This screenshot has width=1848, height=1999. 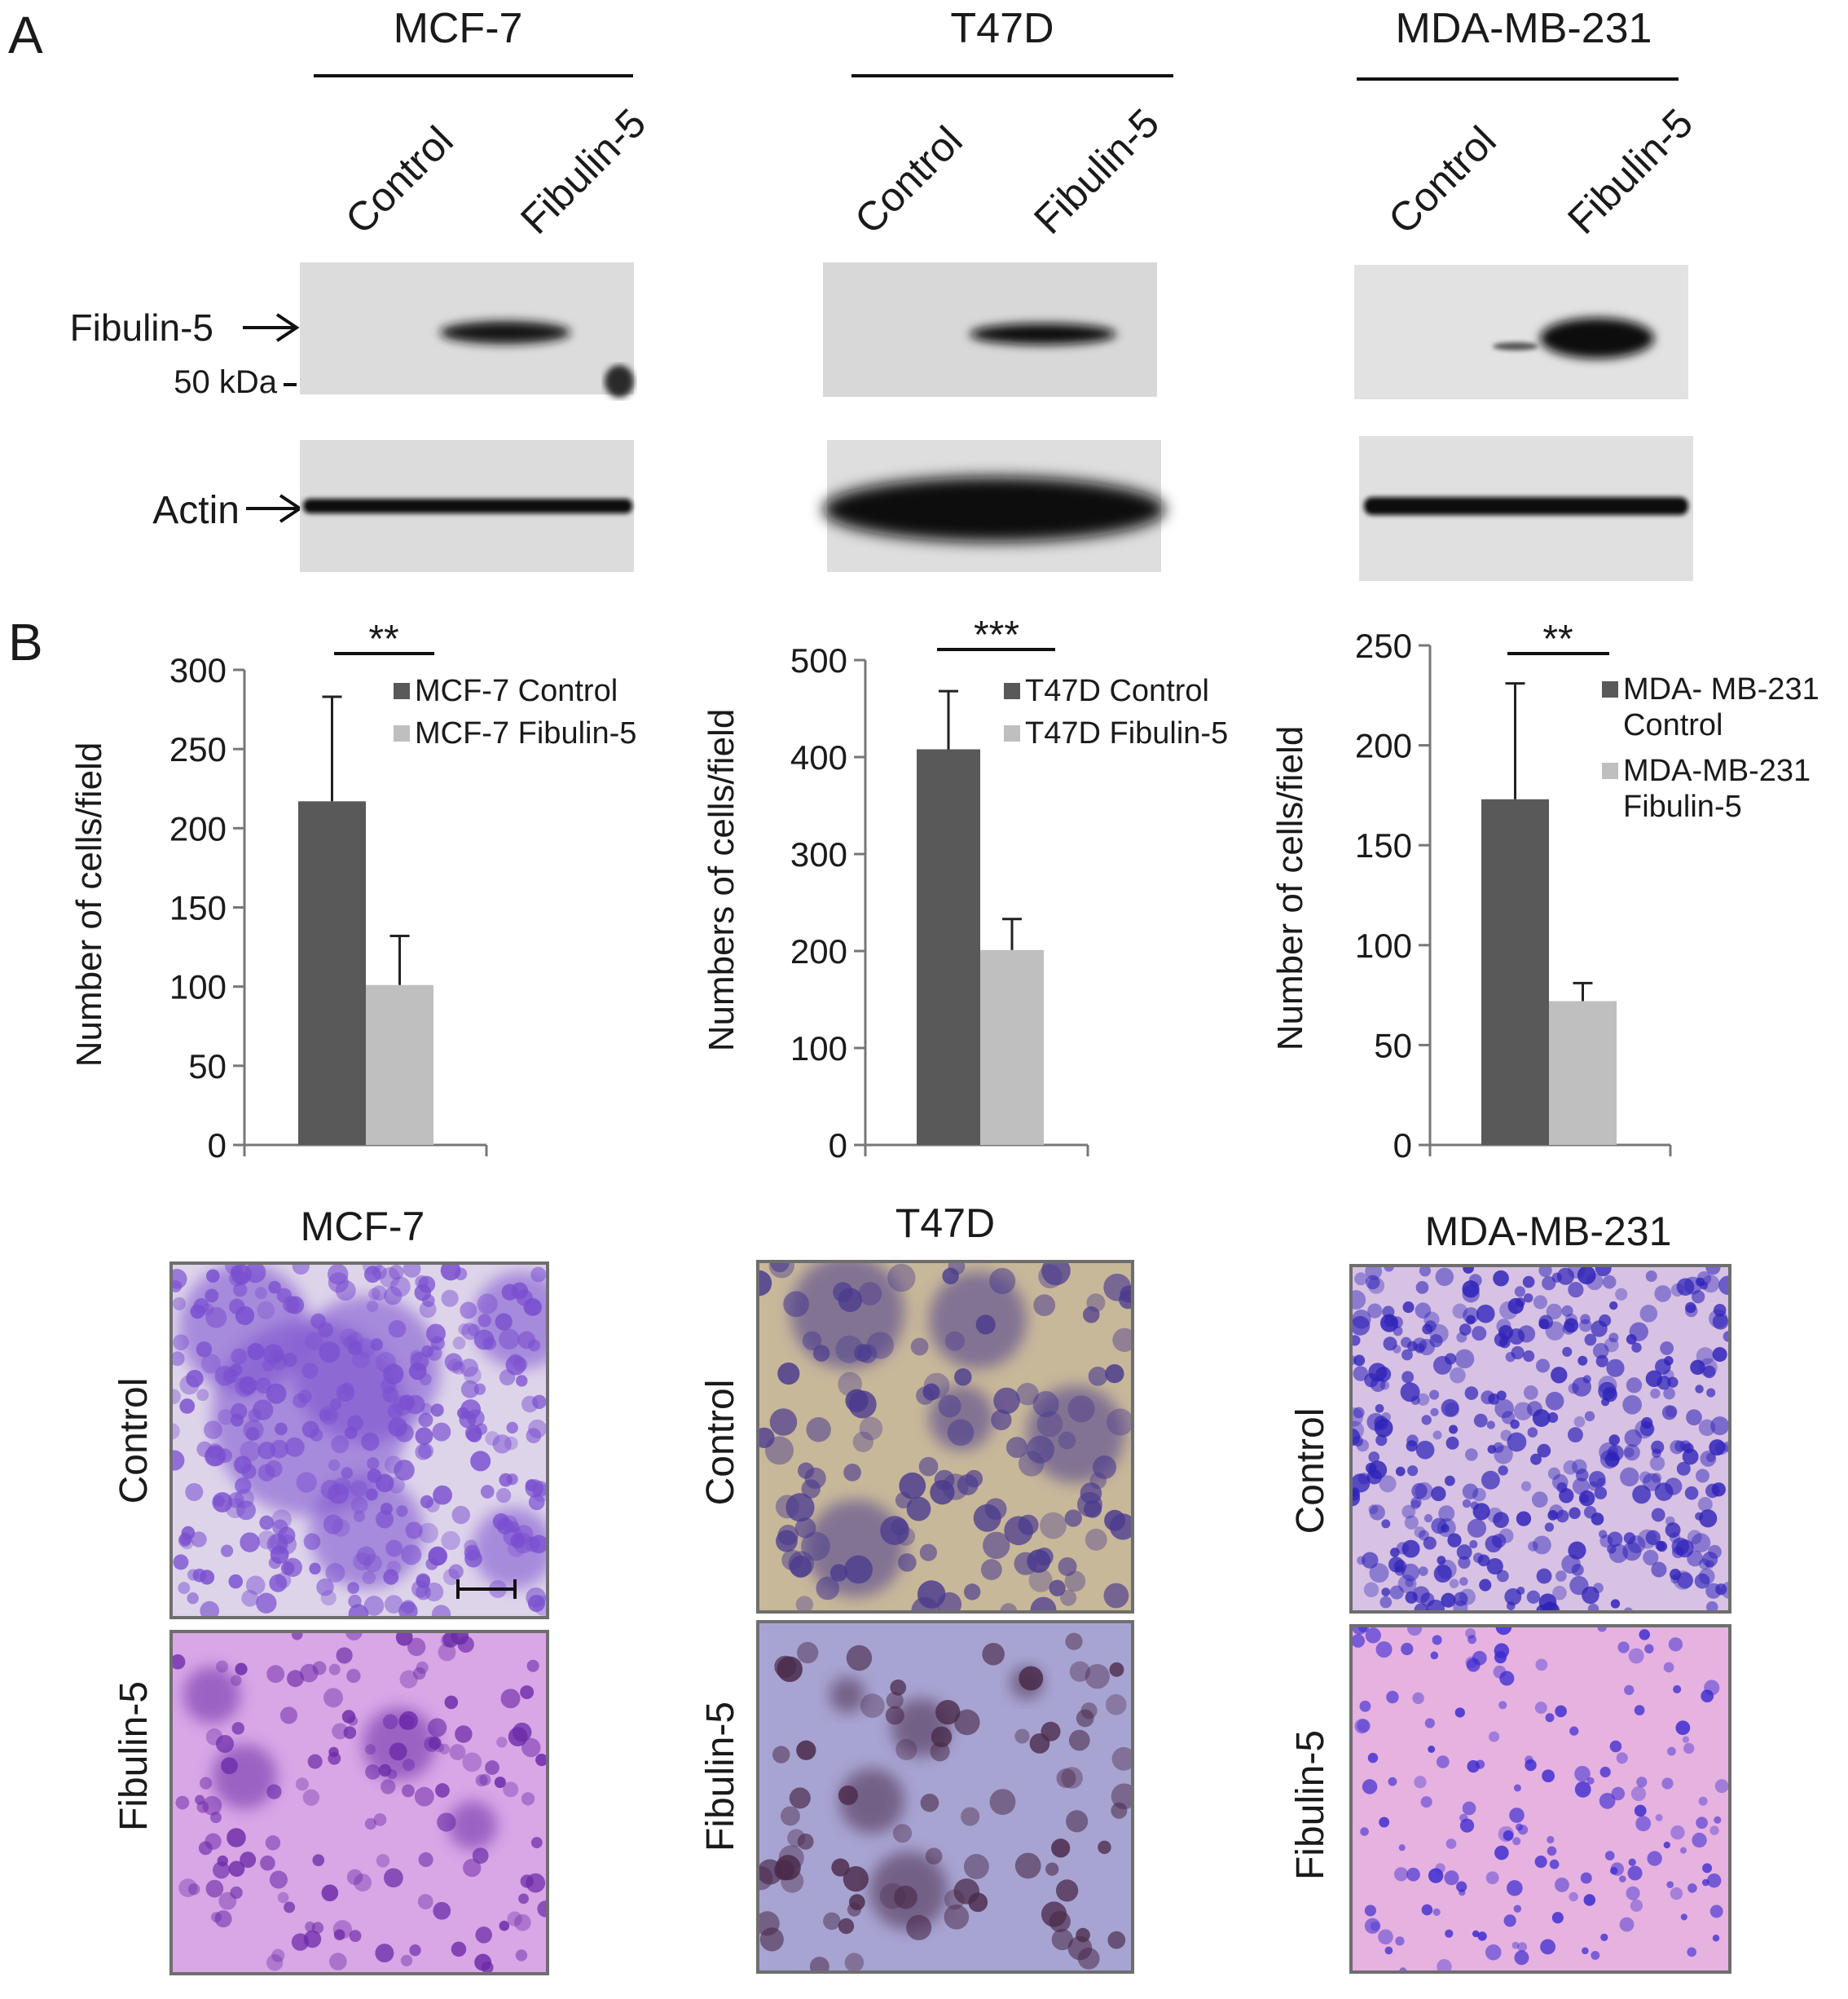 What do you see at coordinates (196, 511) in the screenshot?
I see `row-label-actin: Actin` at bounding box center [196, 511].